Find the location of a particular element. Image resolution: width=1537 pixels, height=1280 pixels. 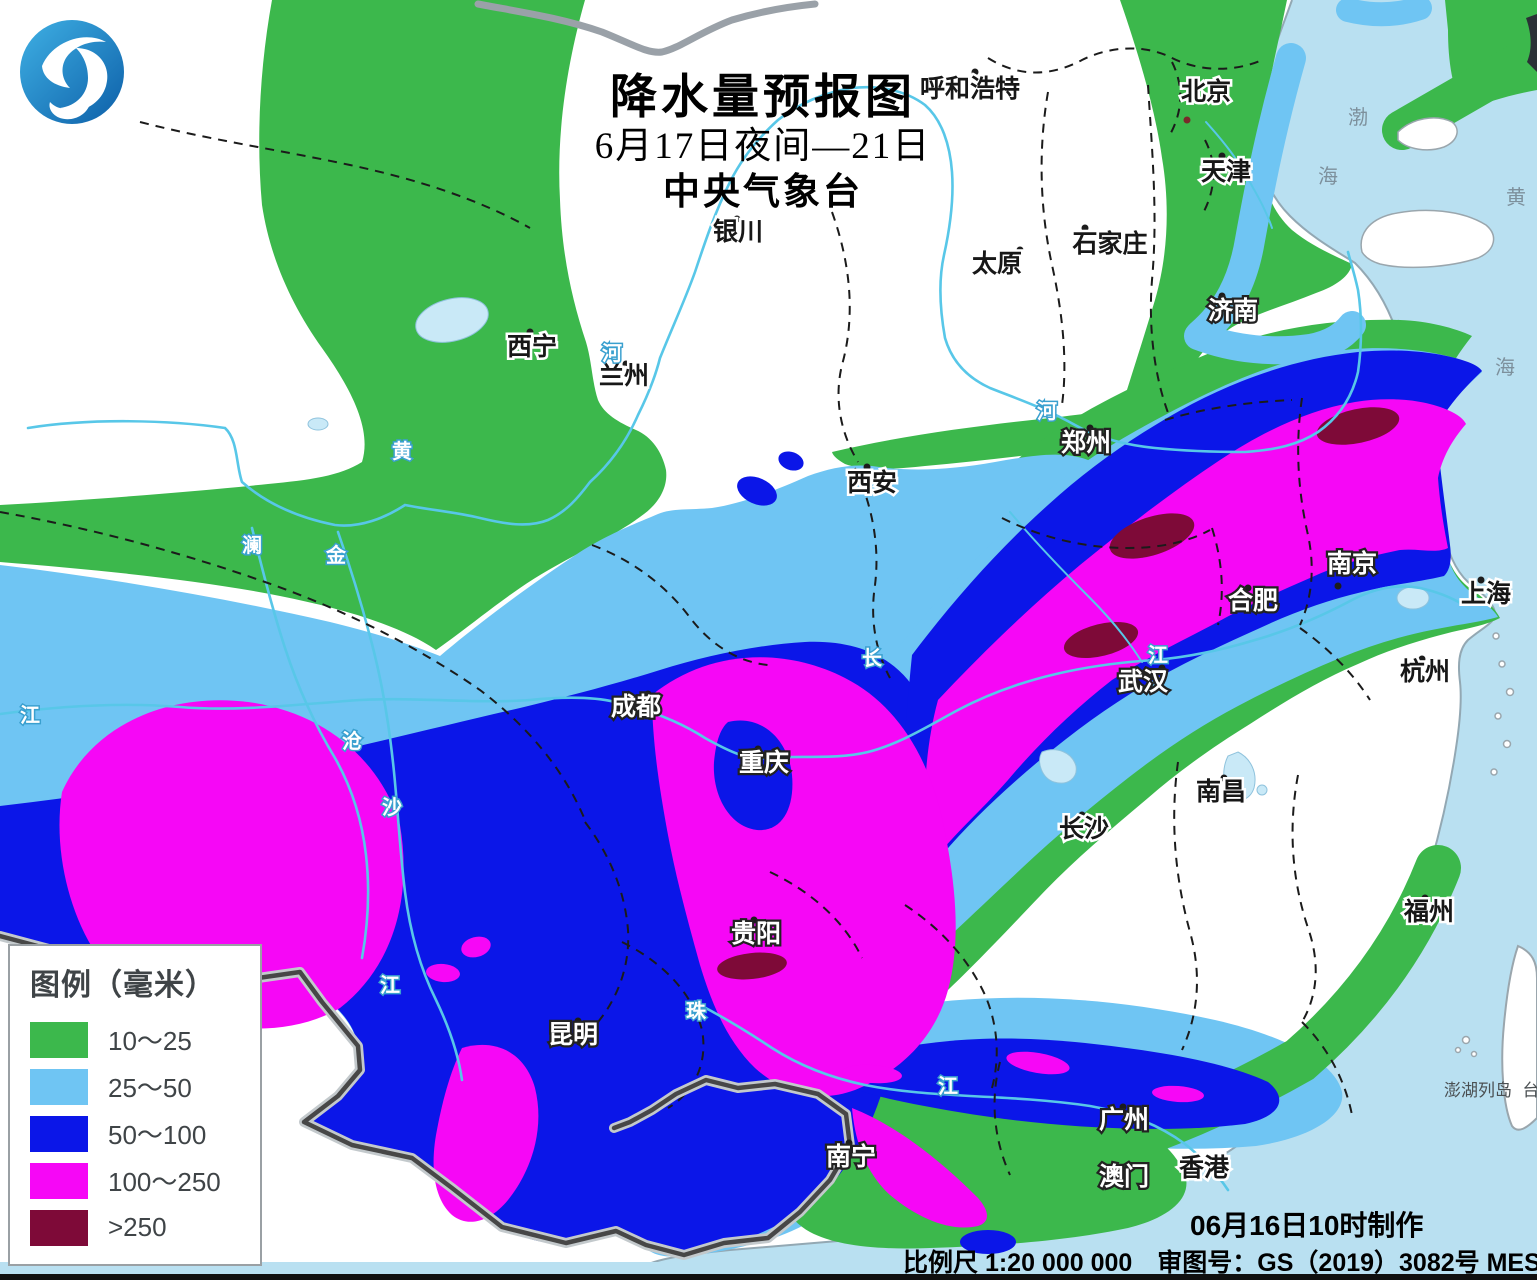

city-label-hohhot: 呼和浩特 is located at coordinates (970, 89).